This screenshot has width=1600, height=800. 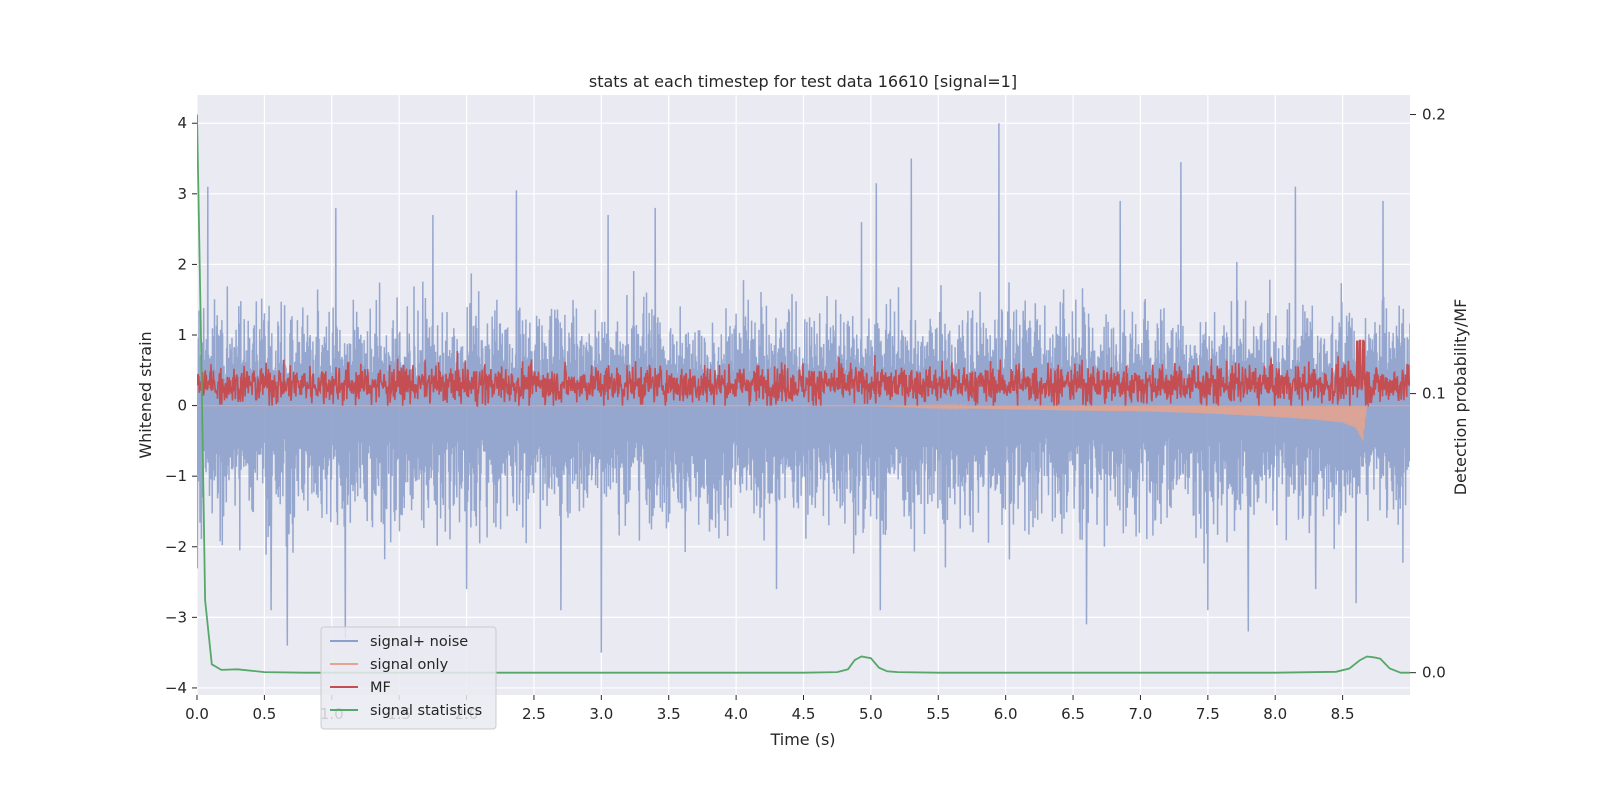 I want to click on x-tick-label: 7.5, so click(x=1208, y=714).